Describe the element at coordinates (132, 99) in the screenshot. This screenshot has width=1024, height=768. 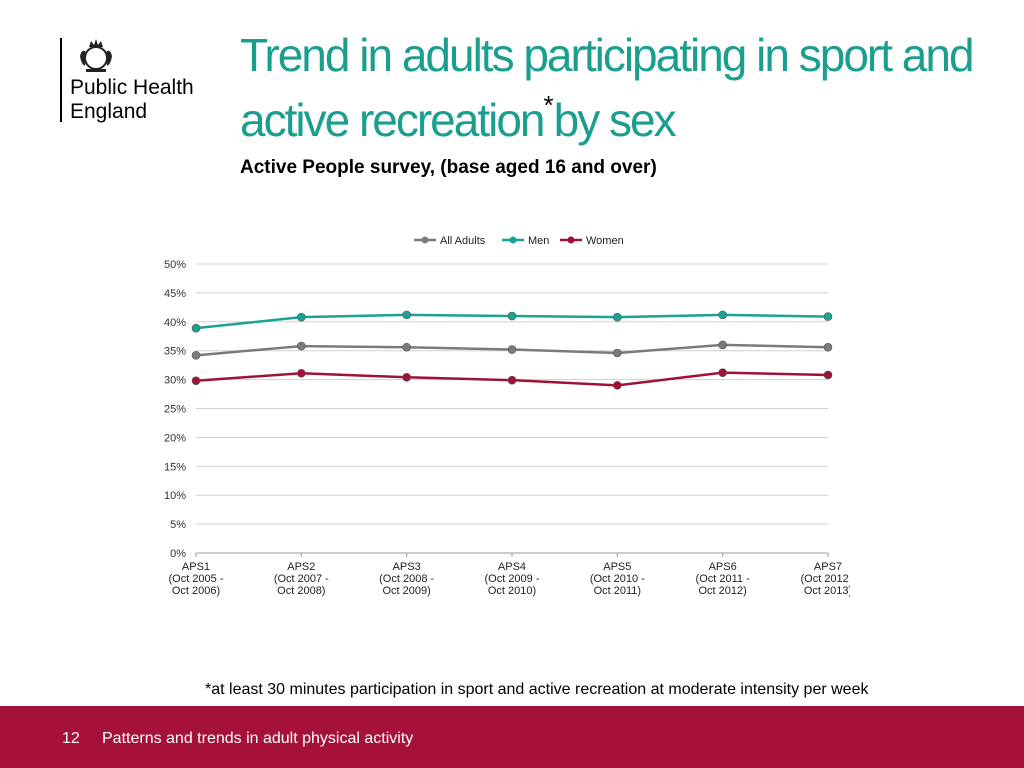
I see `org-name: Public Health England` at that location.